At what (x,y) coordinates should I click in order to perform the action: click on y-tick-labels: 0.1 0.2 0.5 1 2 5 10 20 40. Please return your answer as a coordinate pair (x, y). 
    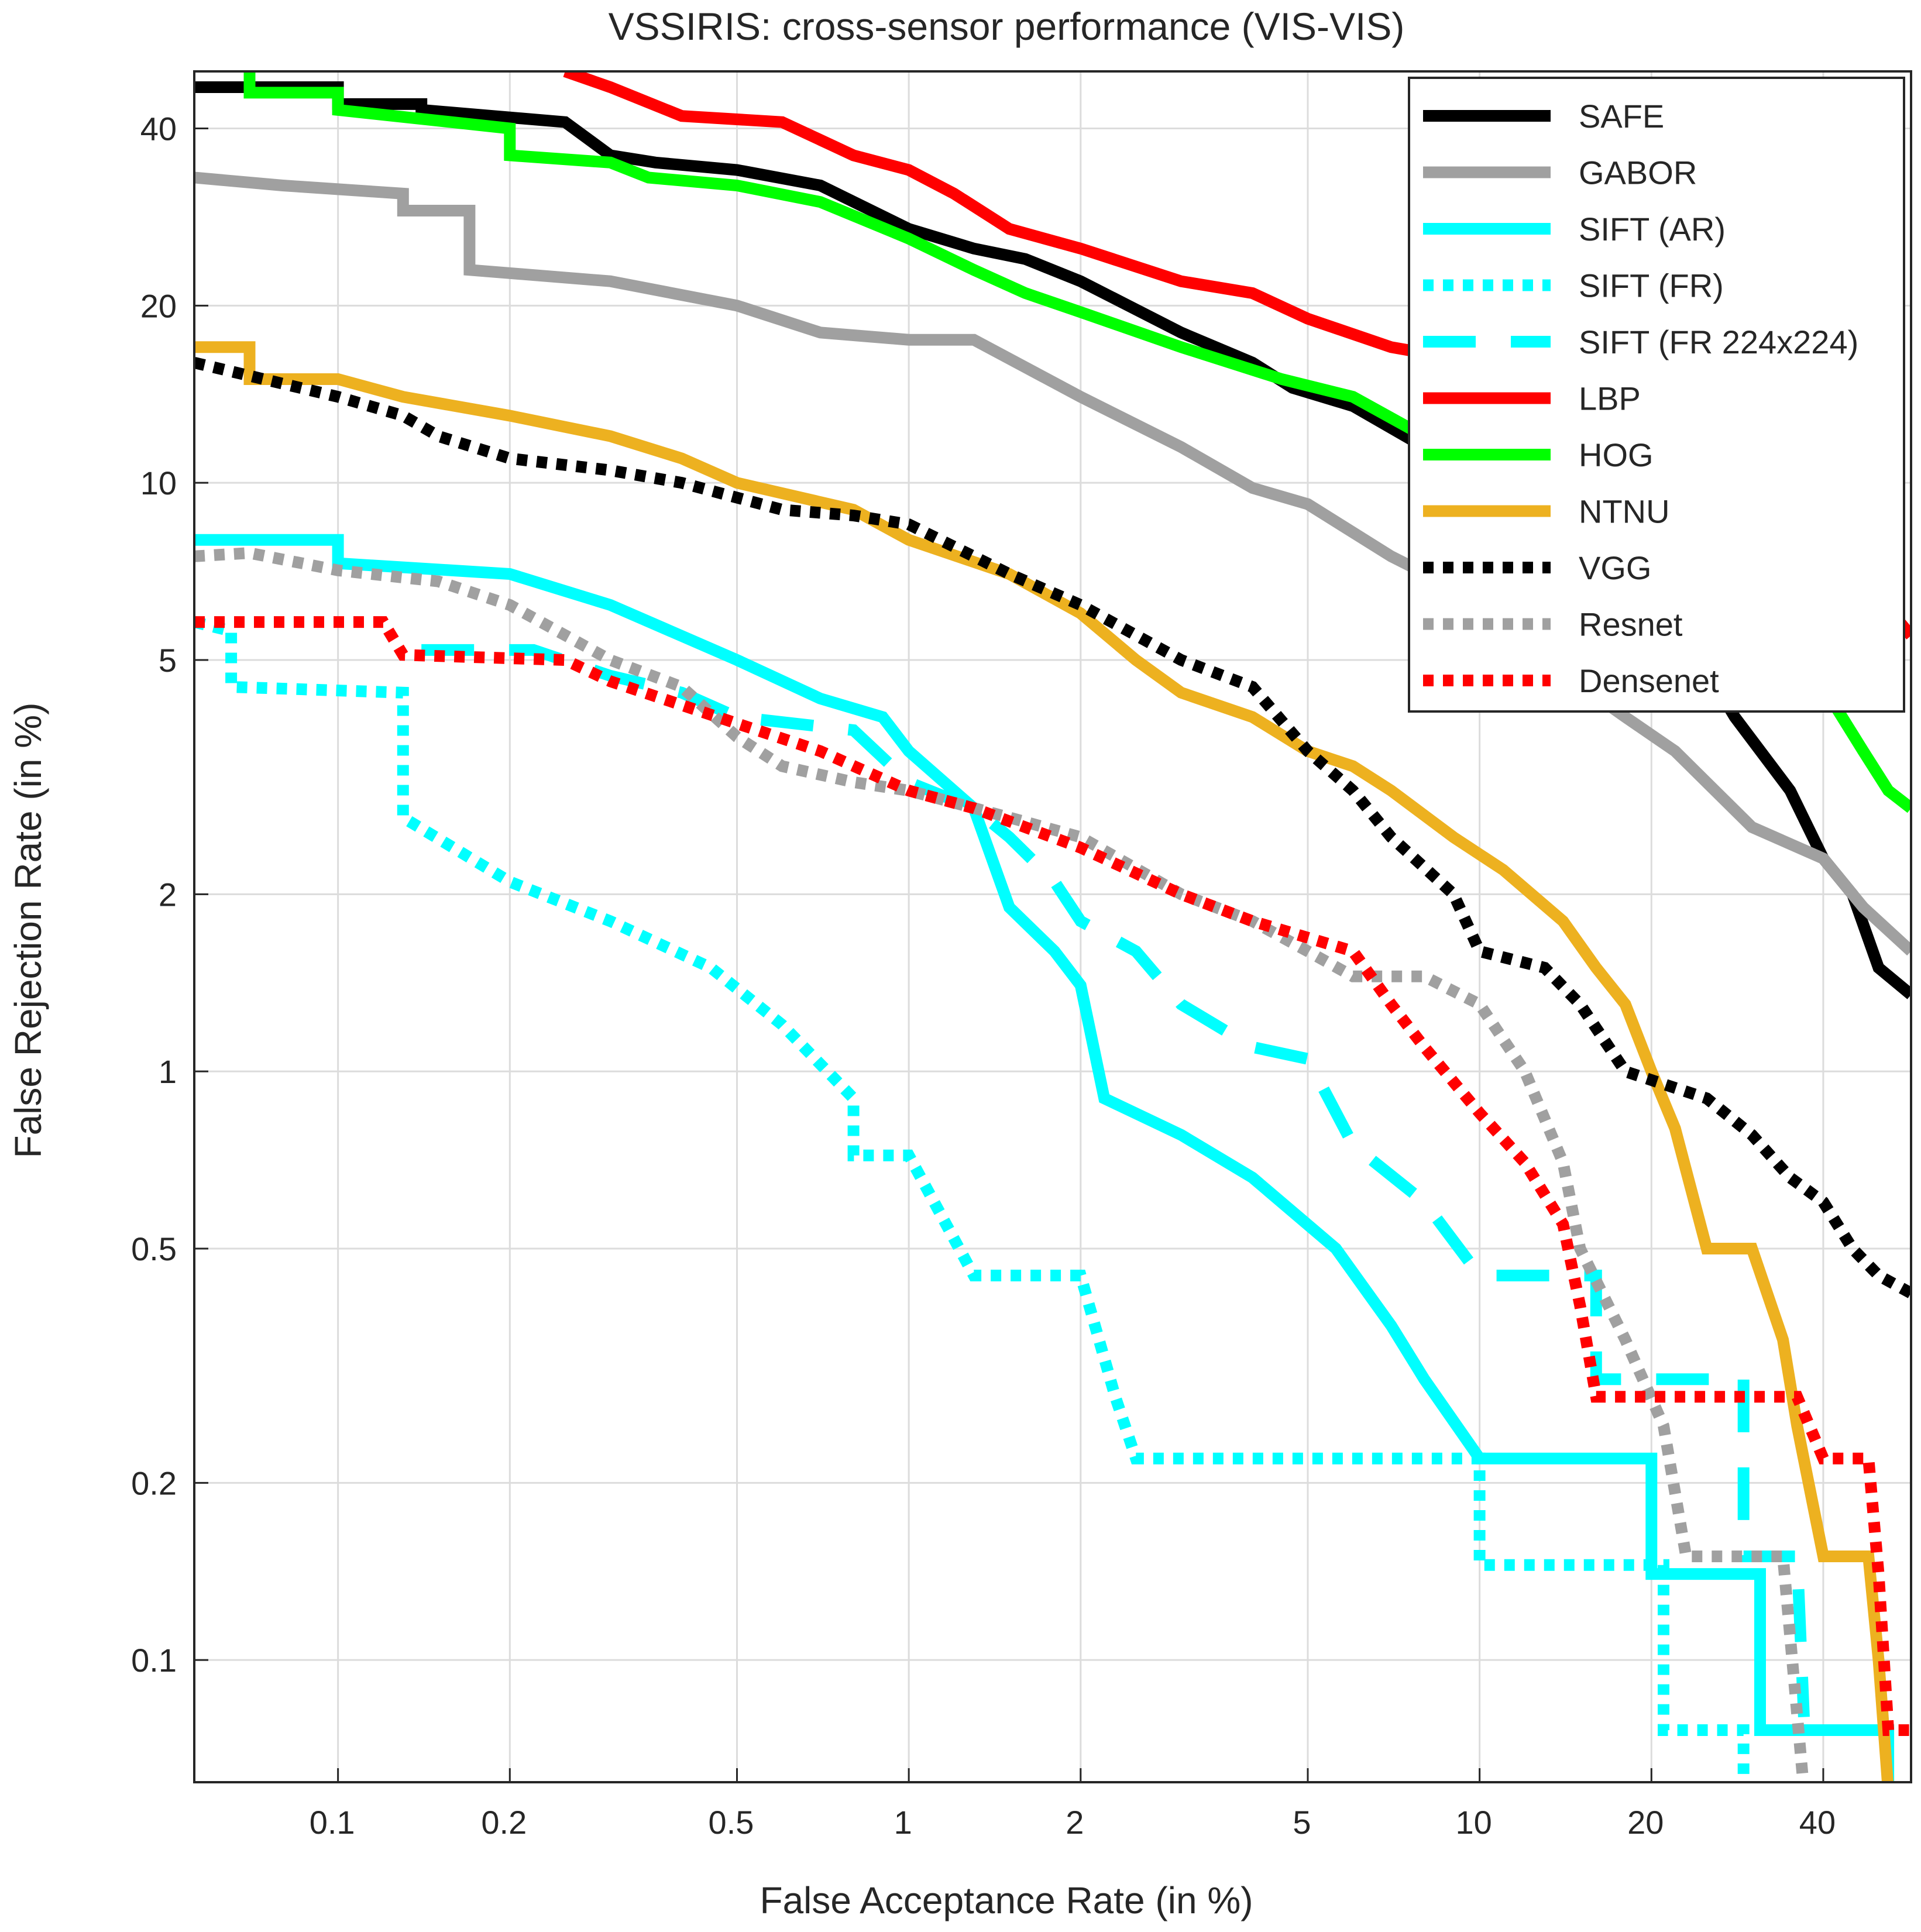
    Looking at the image, I should click on (154, 894).